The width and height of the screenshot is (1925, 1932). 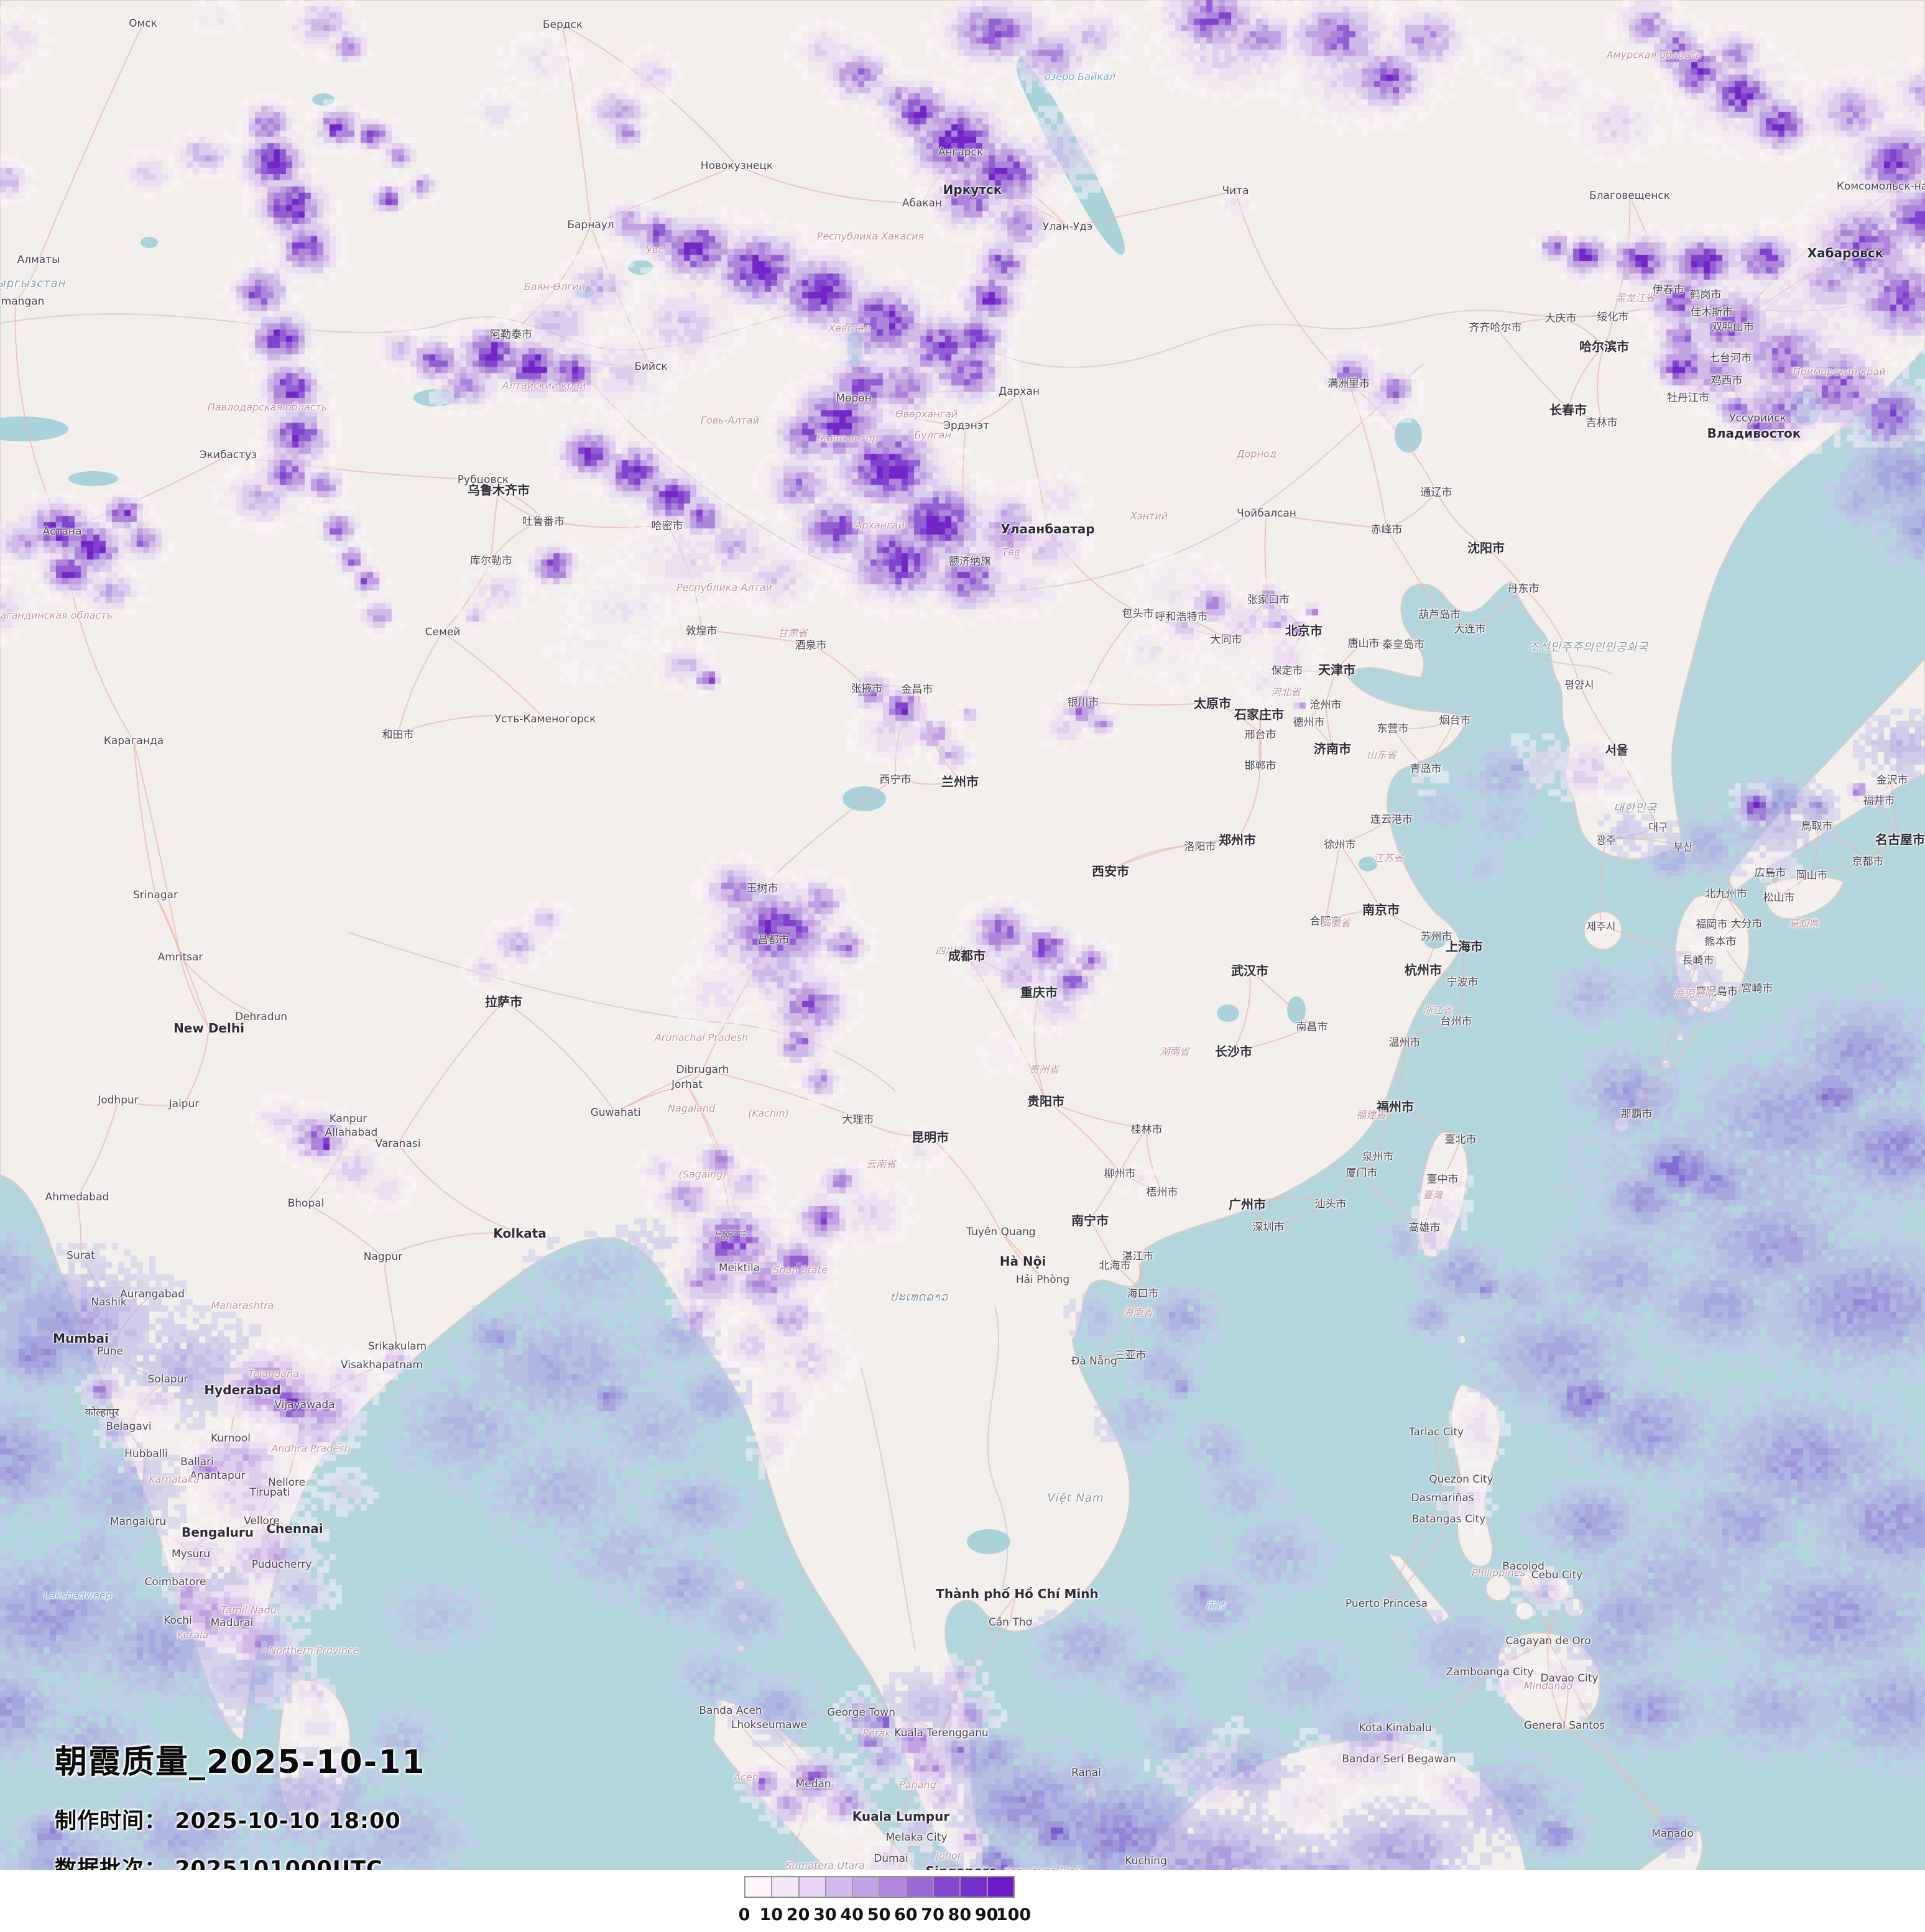 I want to click on production-time-label: 制作时间：, so click(x=111, y=1821).